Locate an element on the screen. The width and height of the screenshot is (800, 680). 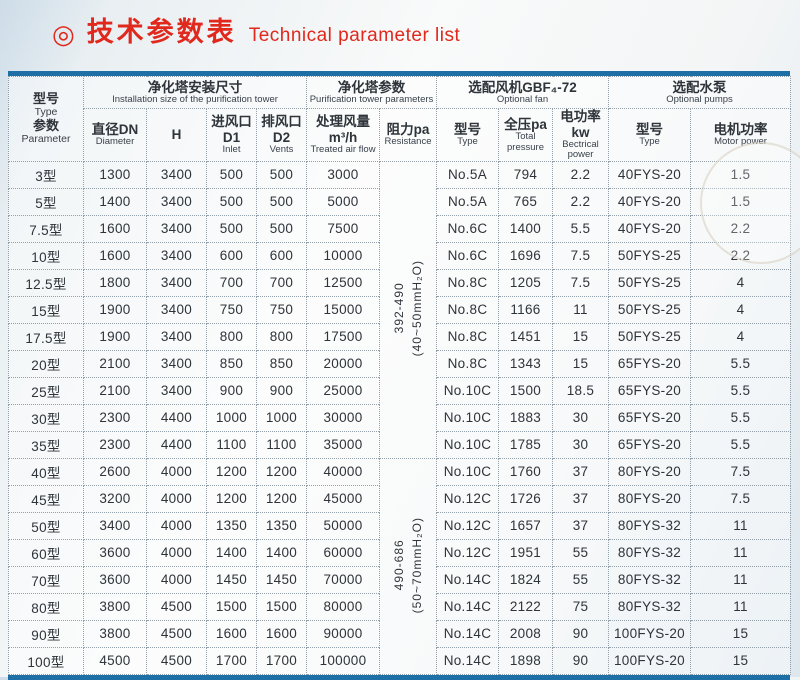
value-cell: 5.5 is located at coordinates (740, 444).